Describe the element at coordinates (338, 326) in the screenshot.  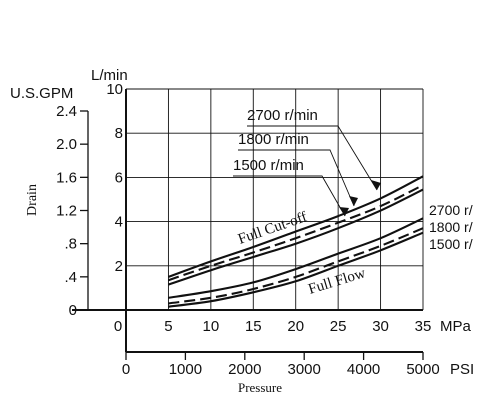
I see `x-mpa-tick-label: 25` at that location.